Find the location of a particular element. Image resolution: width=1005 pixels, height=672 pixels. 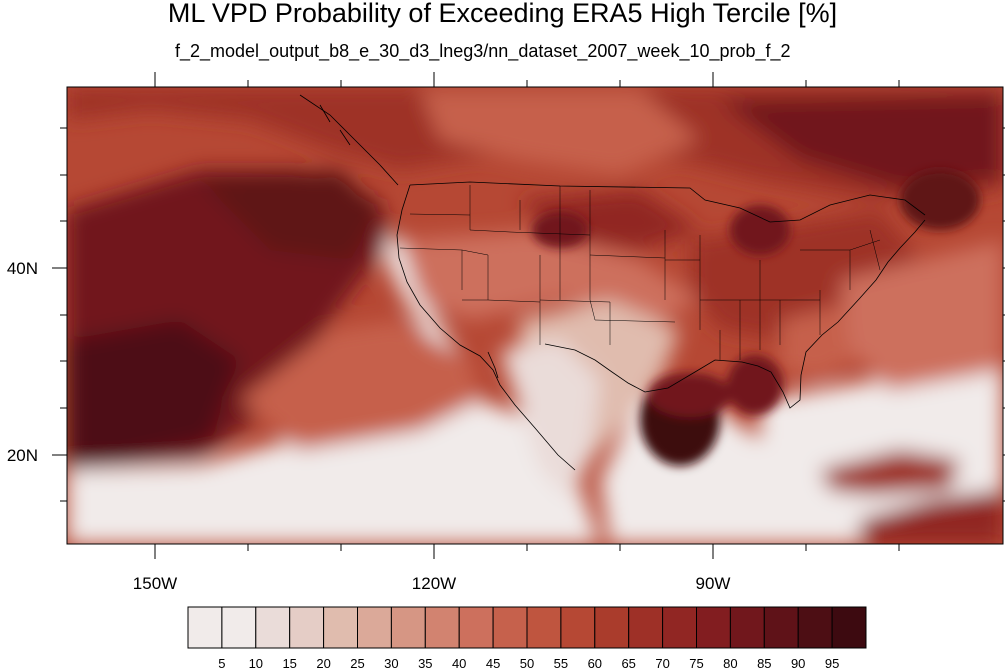

colorbar-label: 90 is located at coordinates (798, 663).